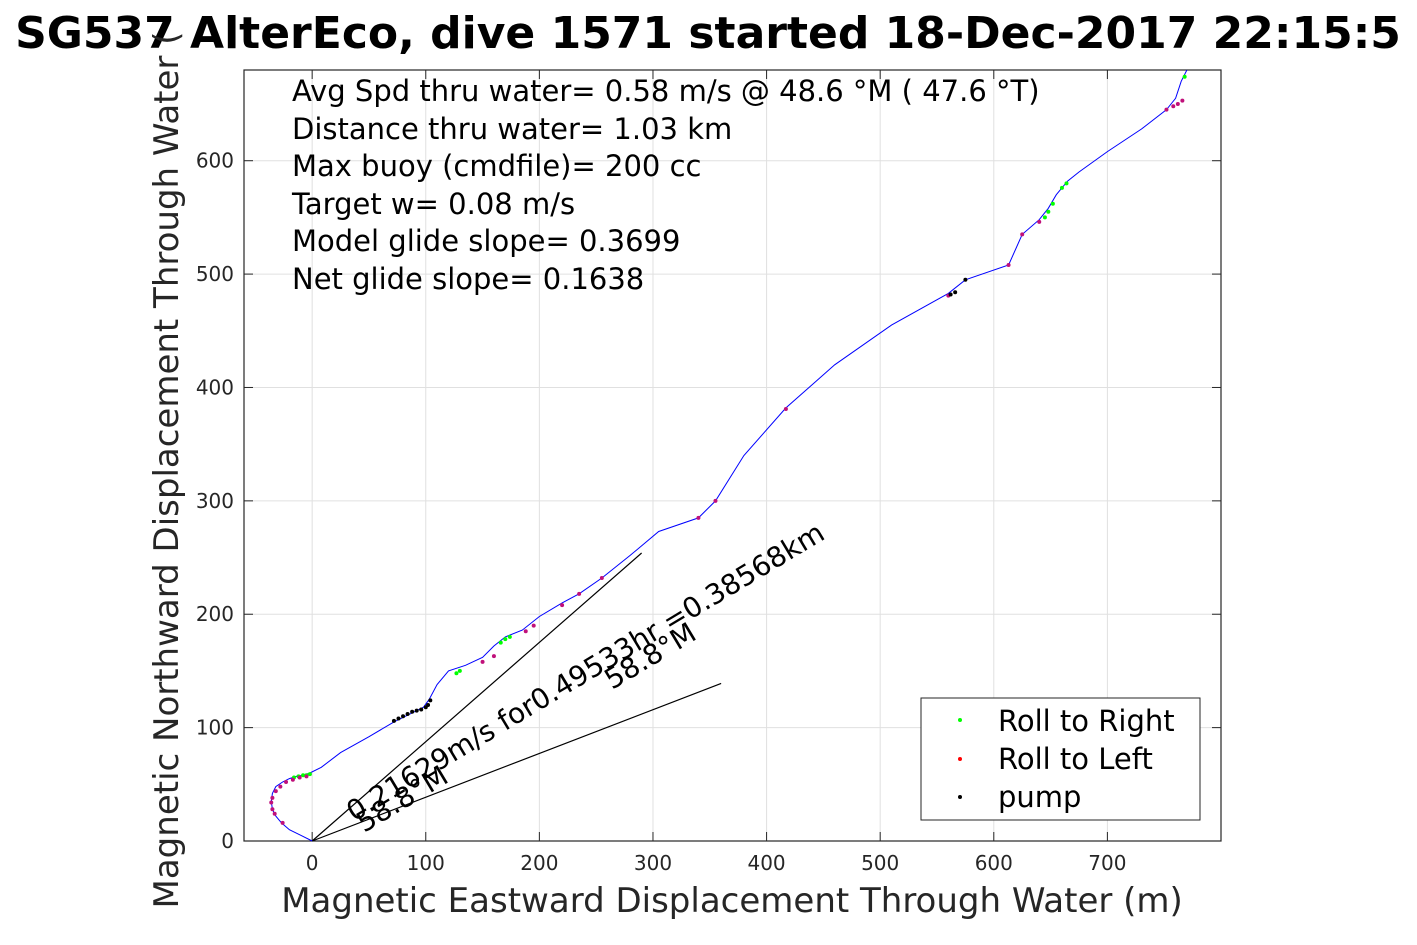 Image resolution: width=1417 pixels, height=945 pixels. What do you see at coordinates (653, 863) in the screenshot?
I see `x-tick-label: 300` at bounding box center [653, 863].